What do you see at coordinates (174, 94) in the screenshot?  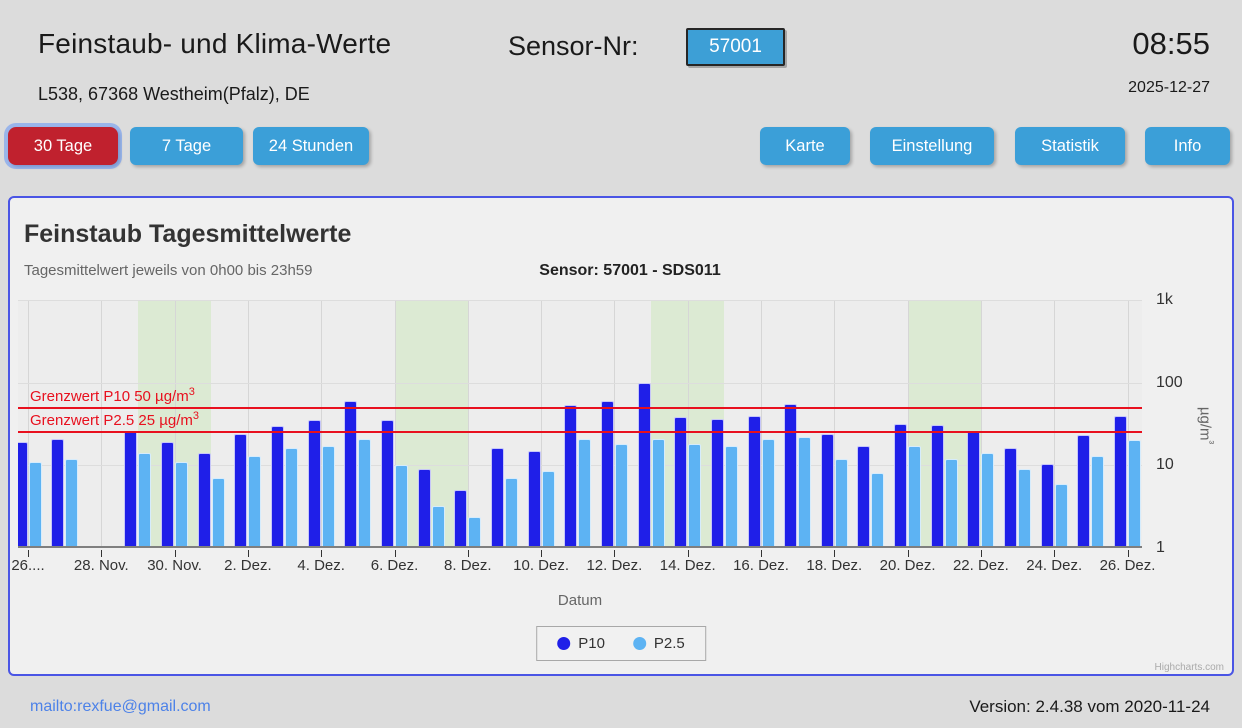 I see `sensor-location: L538, 67368 Westheim(Pfalz), DE` at bounding box center [174, 94].